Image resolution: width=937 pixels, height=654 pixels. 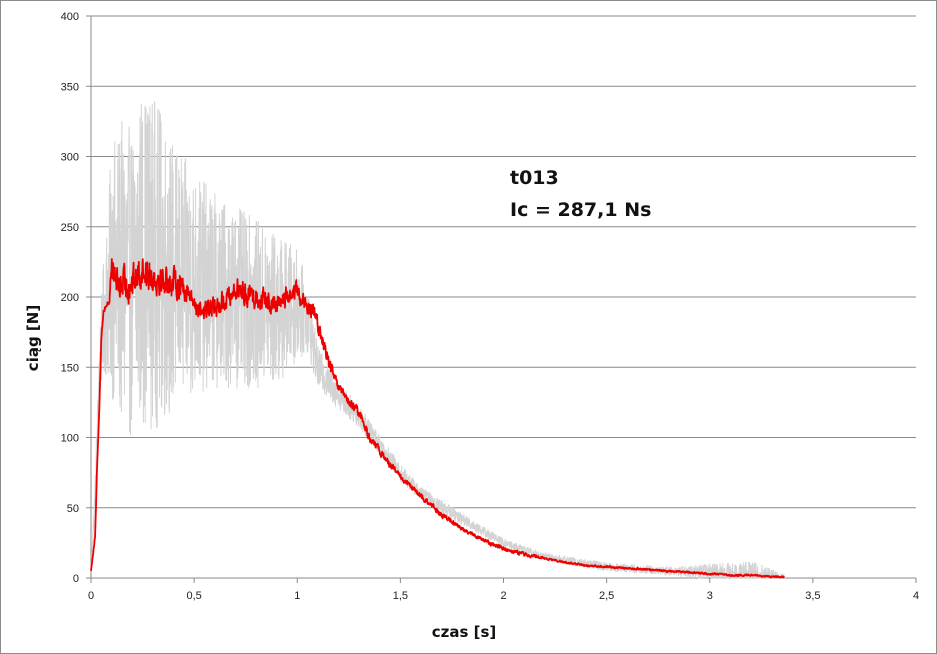 What do you see at coordinates (400, 596) in the screenshot?
I see `x-tick-label: 1,5` at bounding box center [400, 596].